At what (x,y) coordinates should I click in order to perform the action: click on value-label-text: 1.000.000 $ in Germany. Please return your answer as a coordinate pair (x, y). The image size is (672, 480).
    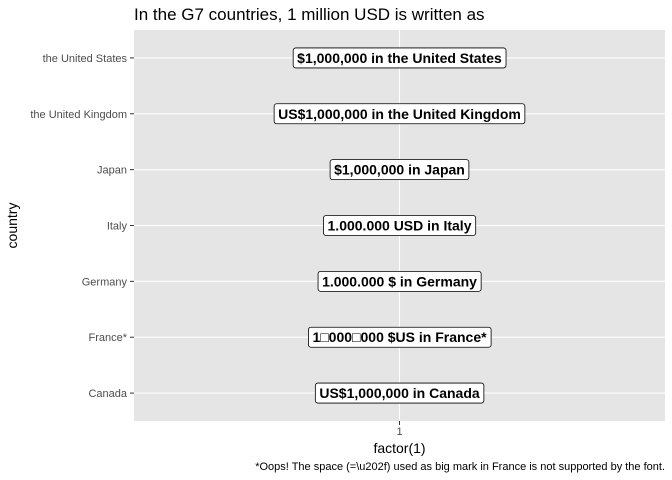
    Looking at the image, I should click on (399, 281).